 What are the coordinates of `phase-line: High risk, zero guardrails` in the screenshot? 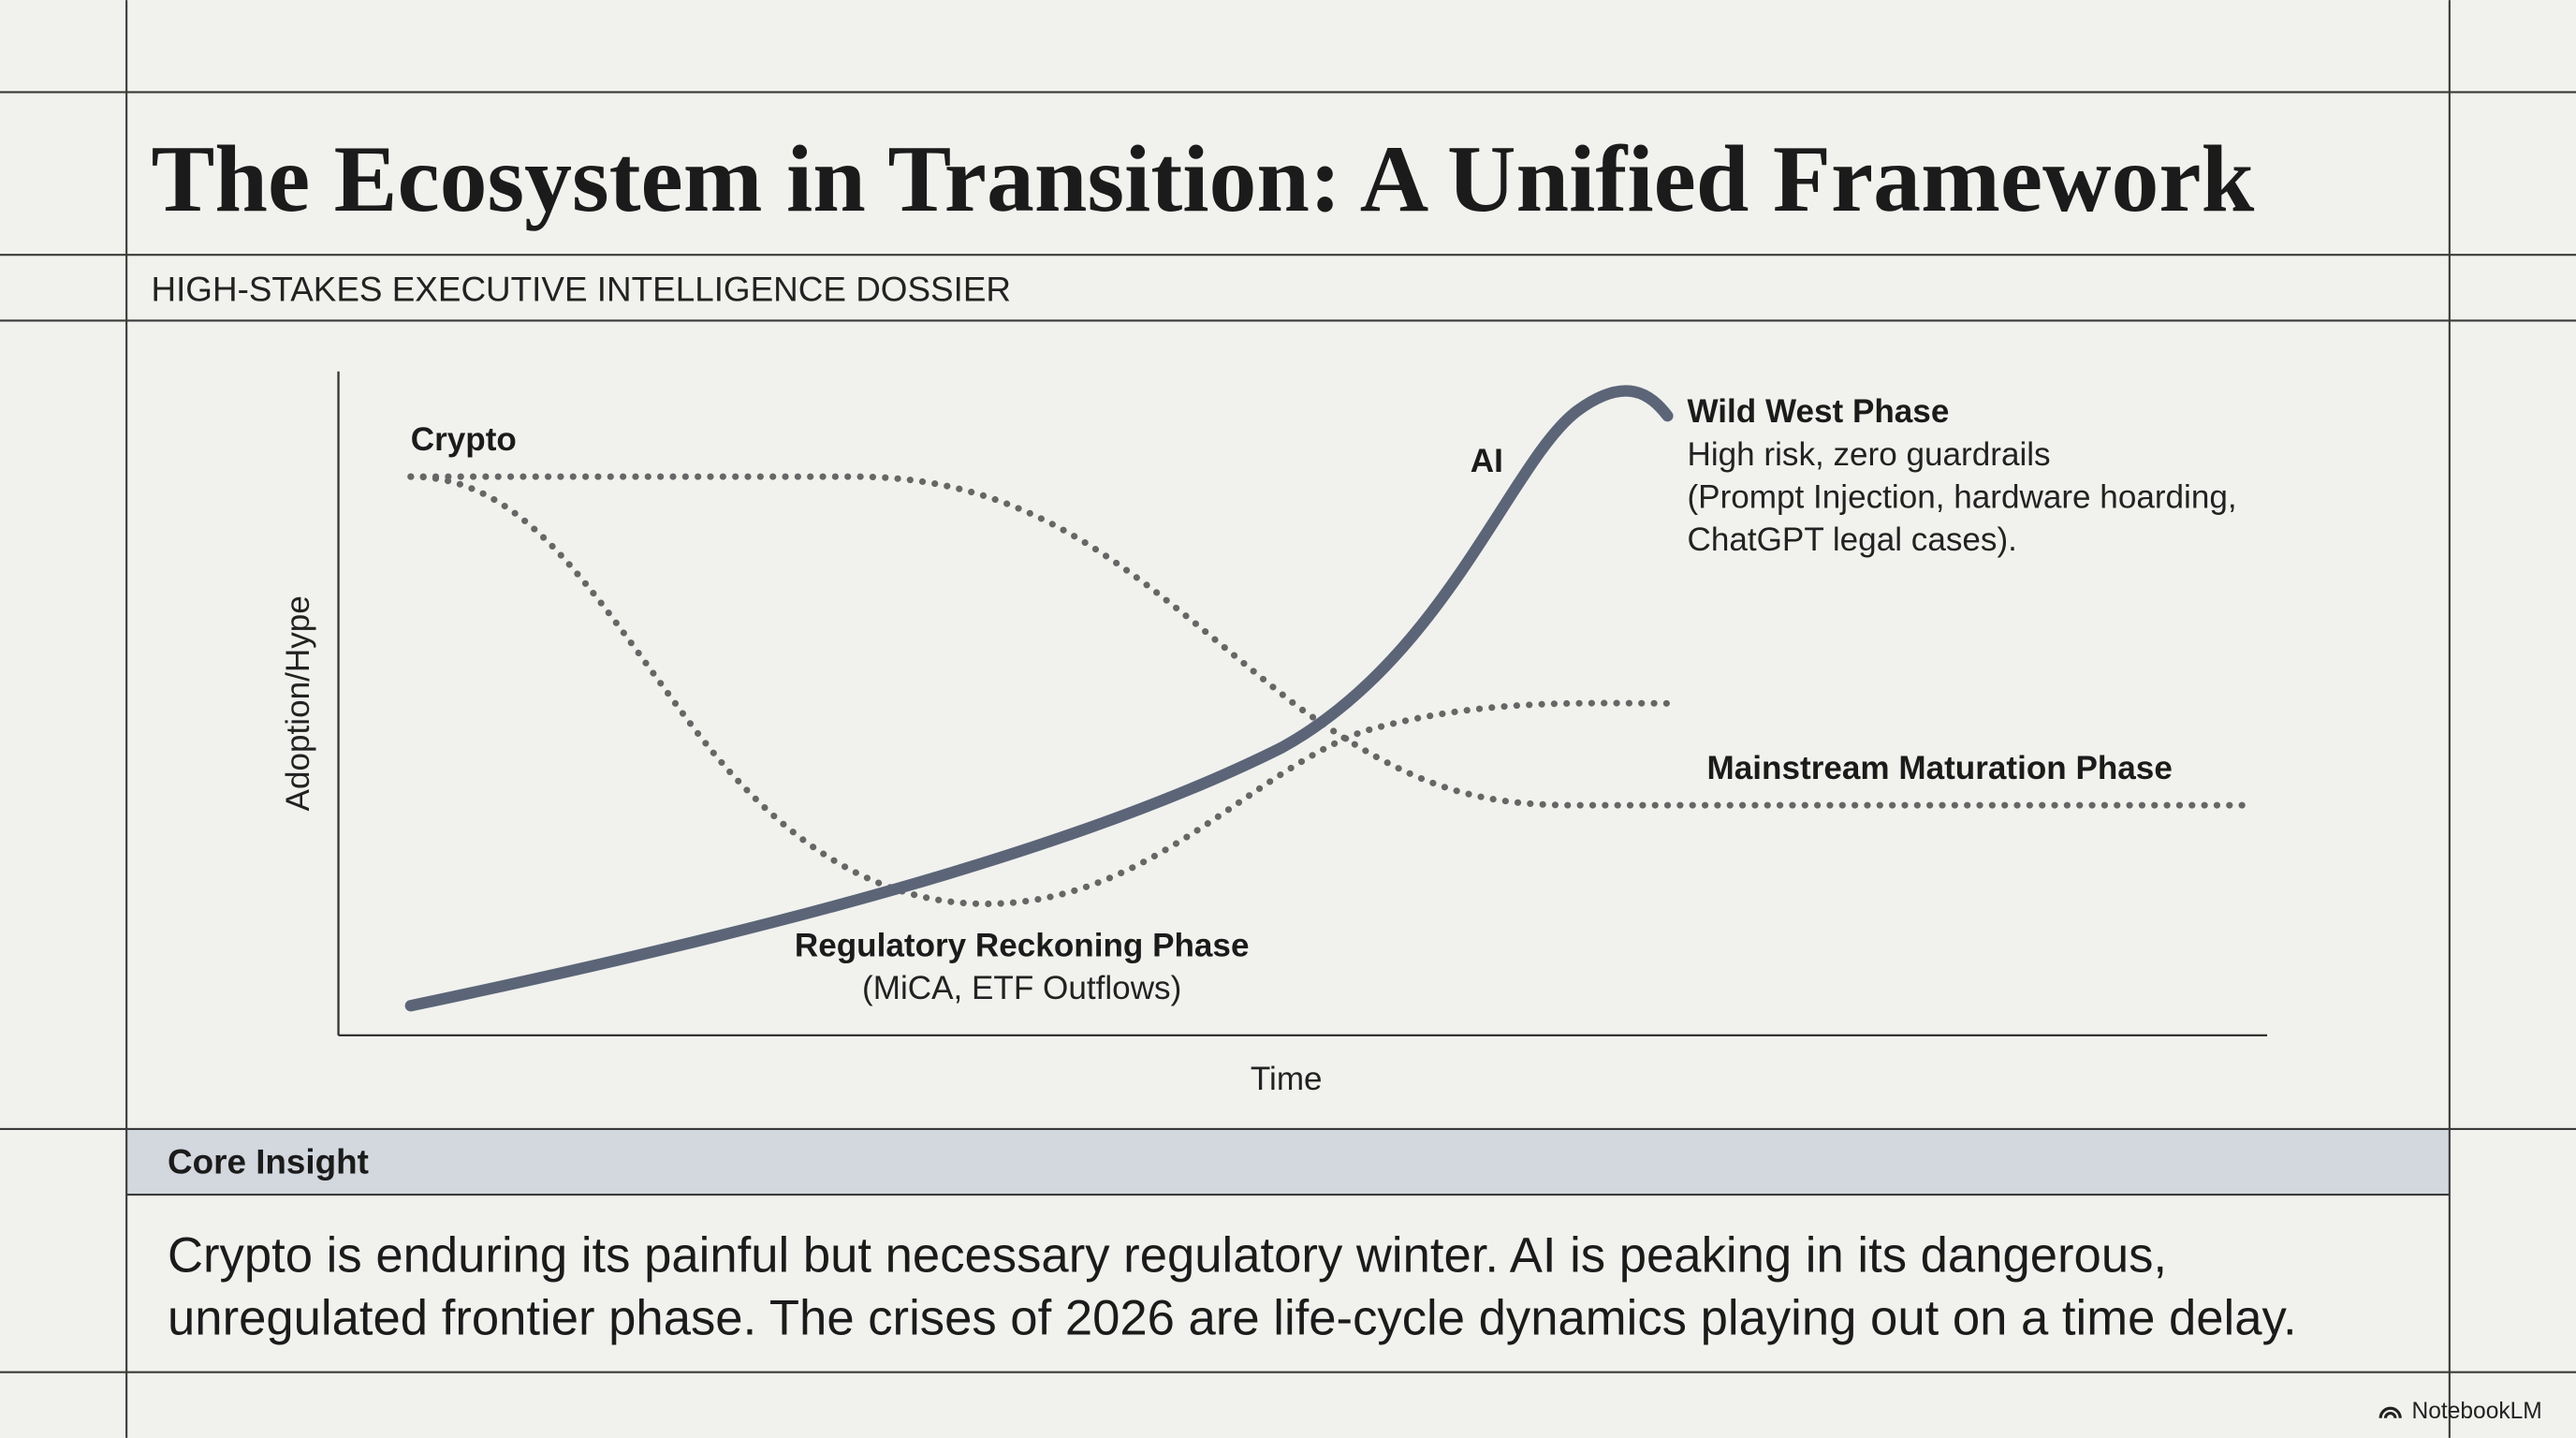 It's located at (1868, 454).